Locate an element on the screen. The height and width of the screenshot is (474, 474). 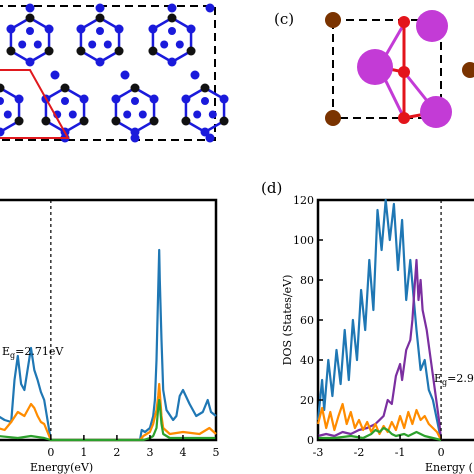
unit-cell-box-c is located at coordinates (387, 69).